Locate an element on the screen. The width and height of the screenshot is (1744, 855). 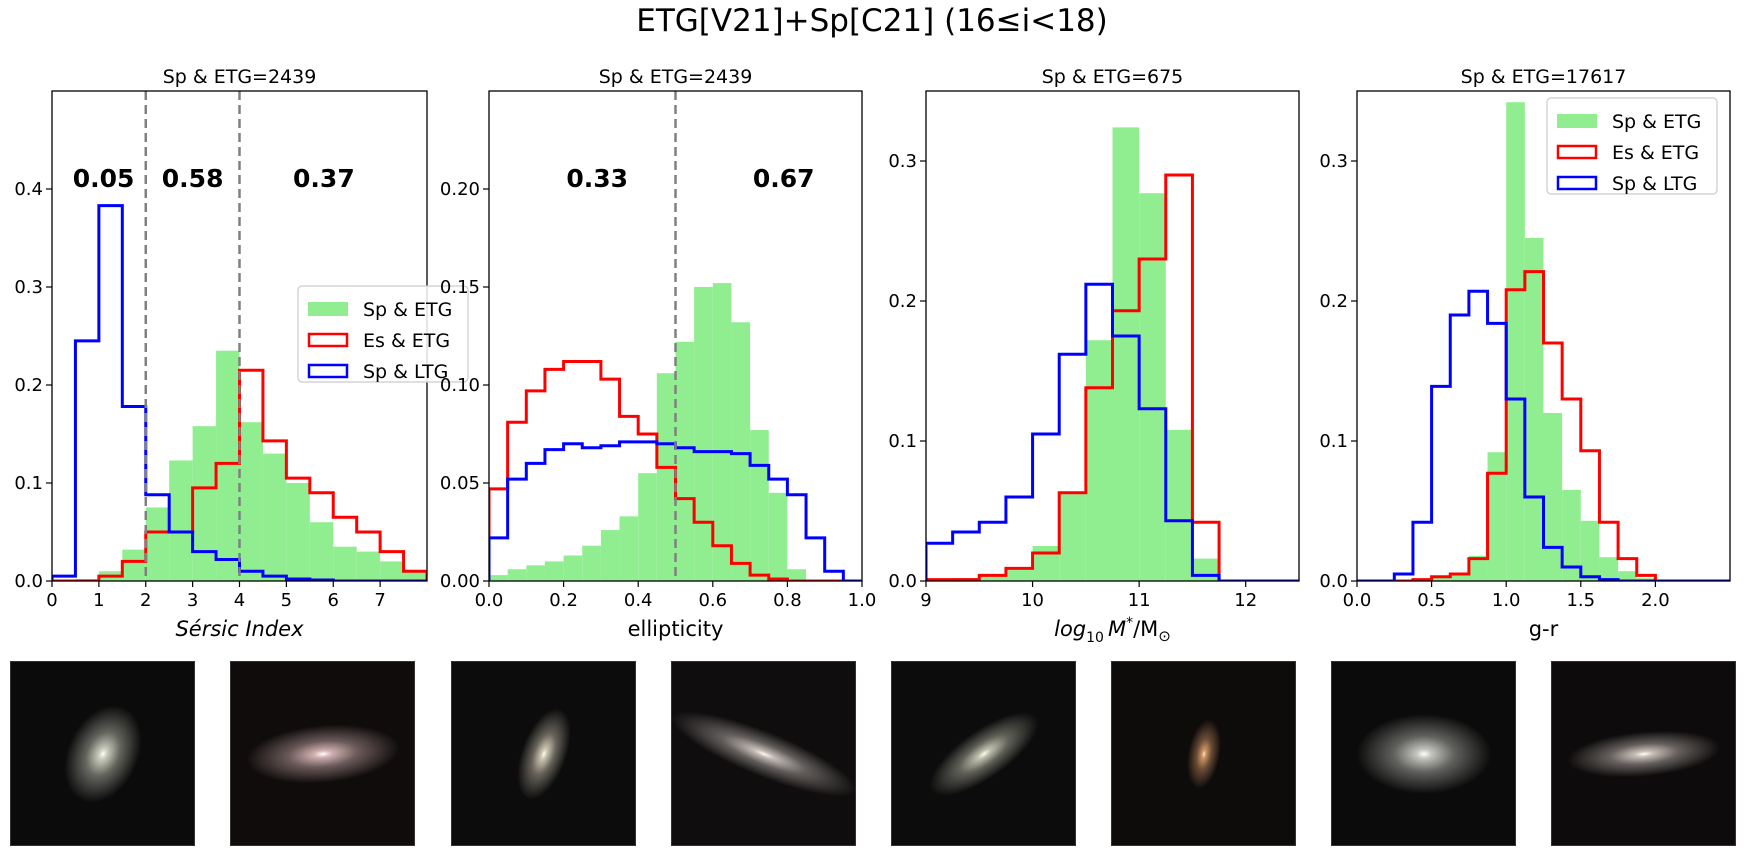
x-tick-label: 0.8 is located at coordinates (787, 600).